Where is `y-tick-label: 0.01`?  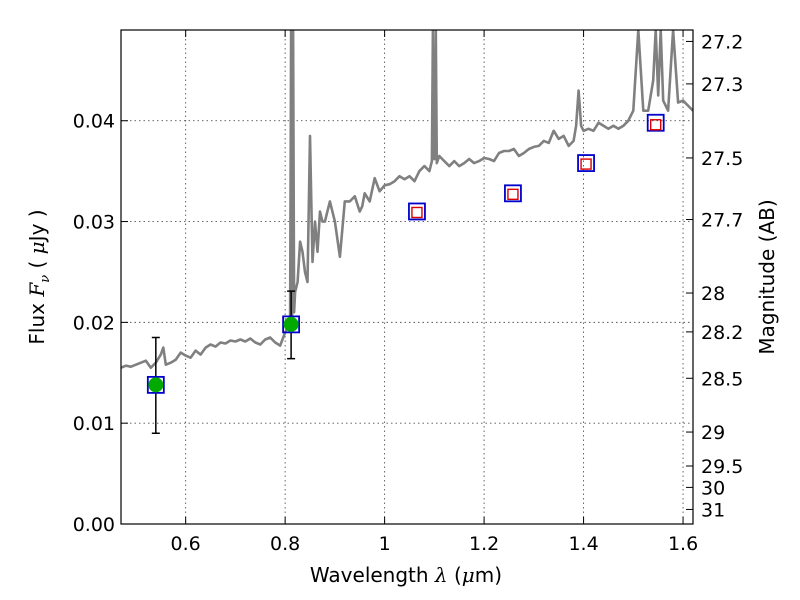
y-tick-label: 0.01 is located at coordinates (94, 424).